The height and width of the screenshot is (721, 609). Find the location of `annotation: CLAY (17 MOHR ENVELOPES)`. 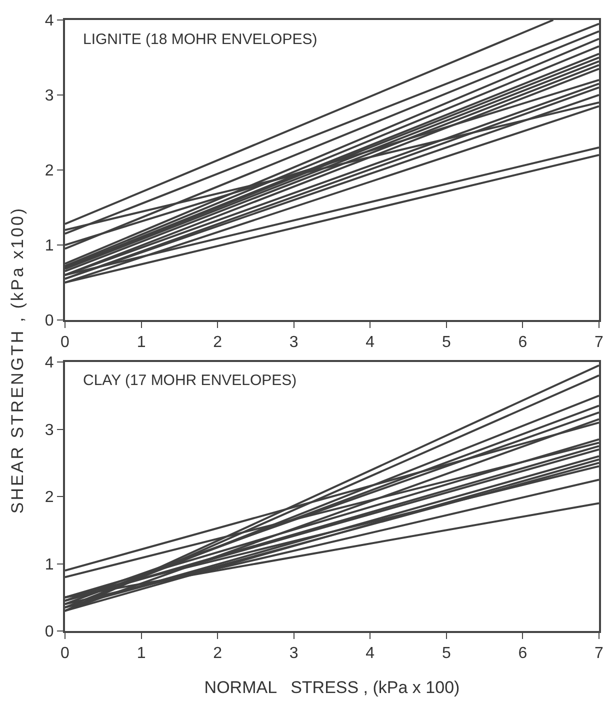

annotation: CLAY (17 MOHR ENVELOPES) is located at coordinates (190, 380).